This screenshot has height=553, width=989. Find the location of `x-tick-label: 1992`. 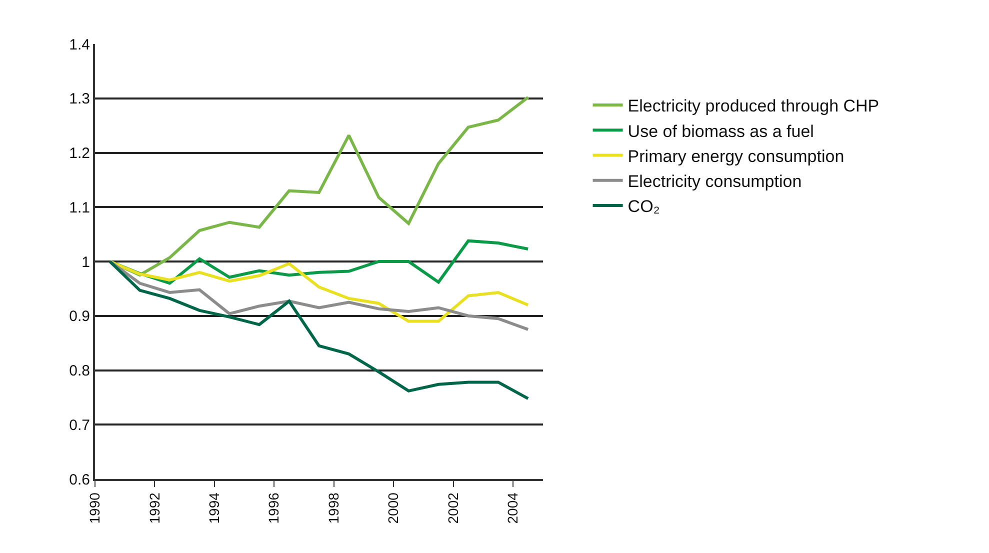

x-tick-label: 1992 is located at coordinates (154, 508).